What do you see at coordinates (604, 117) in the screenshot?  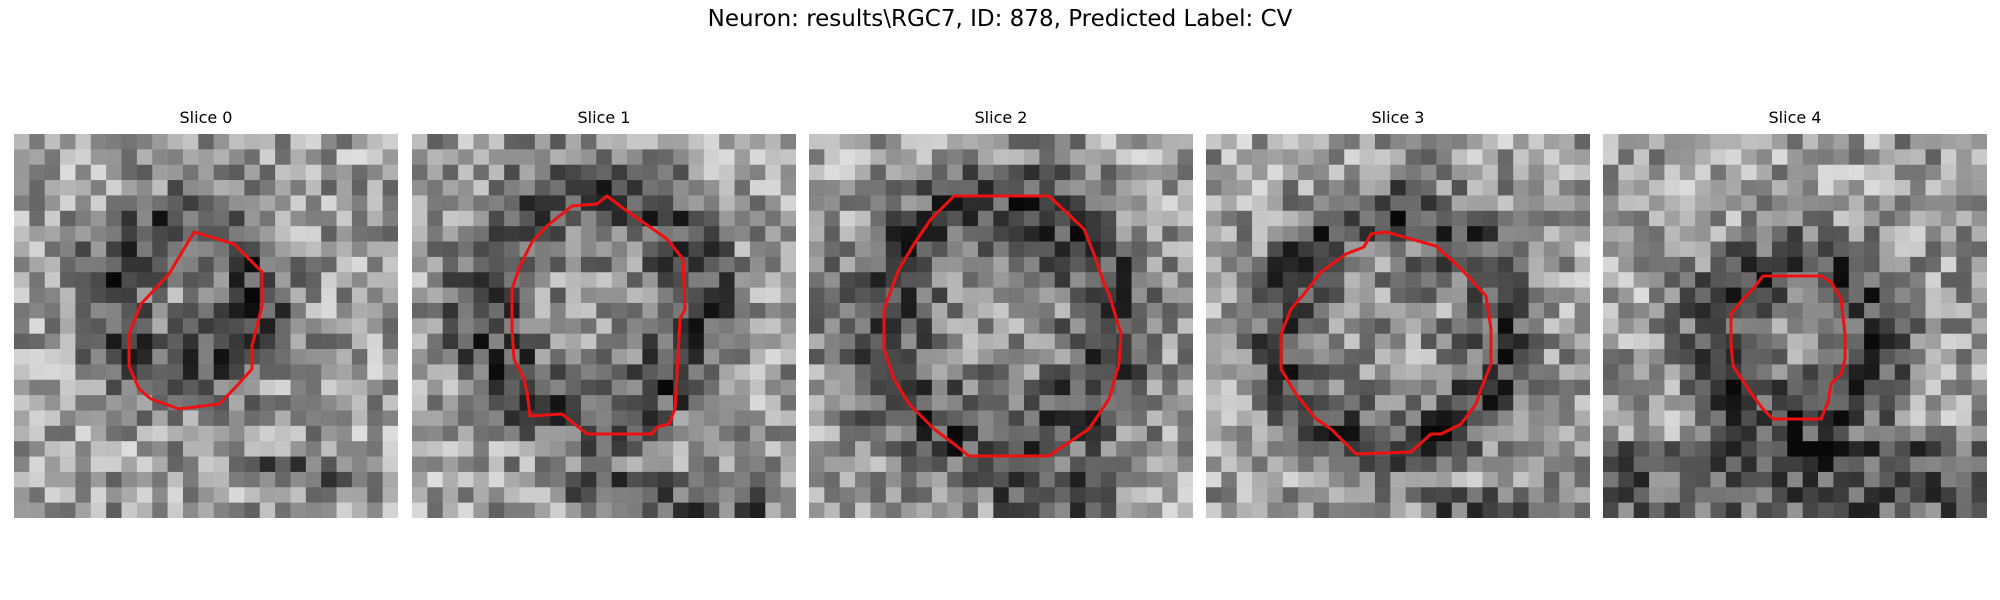 I see `slice-title: Slice 1` at bounding box center [604, 117].